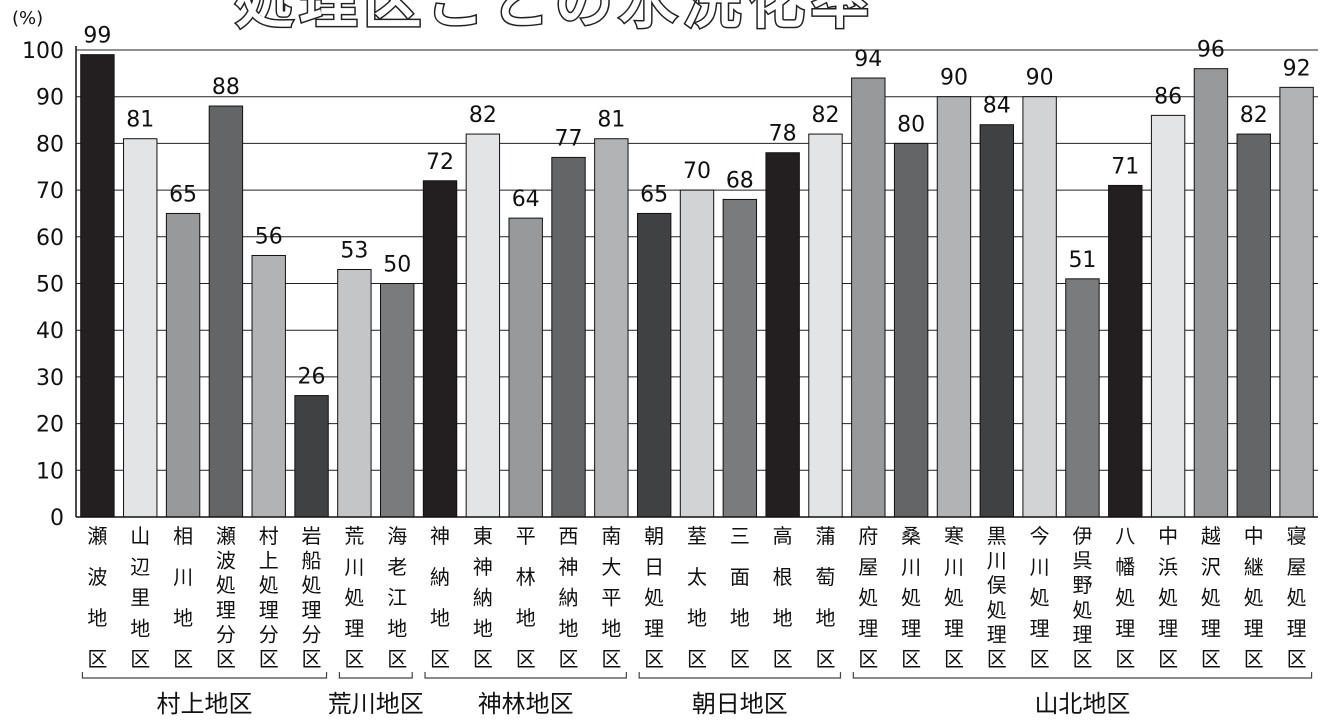  I want to click on category-label: 寒川処理区, so click(954, 597).